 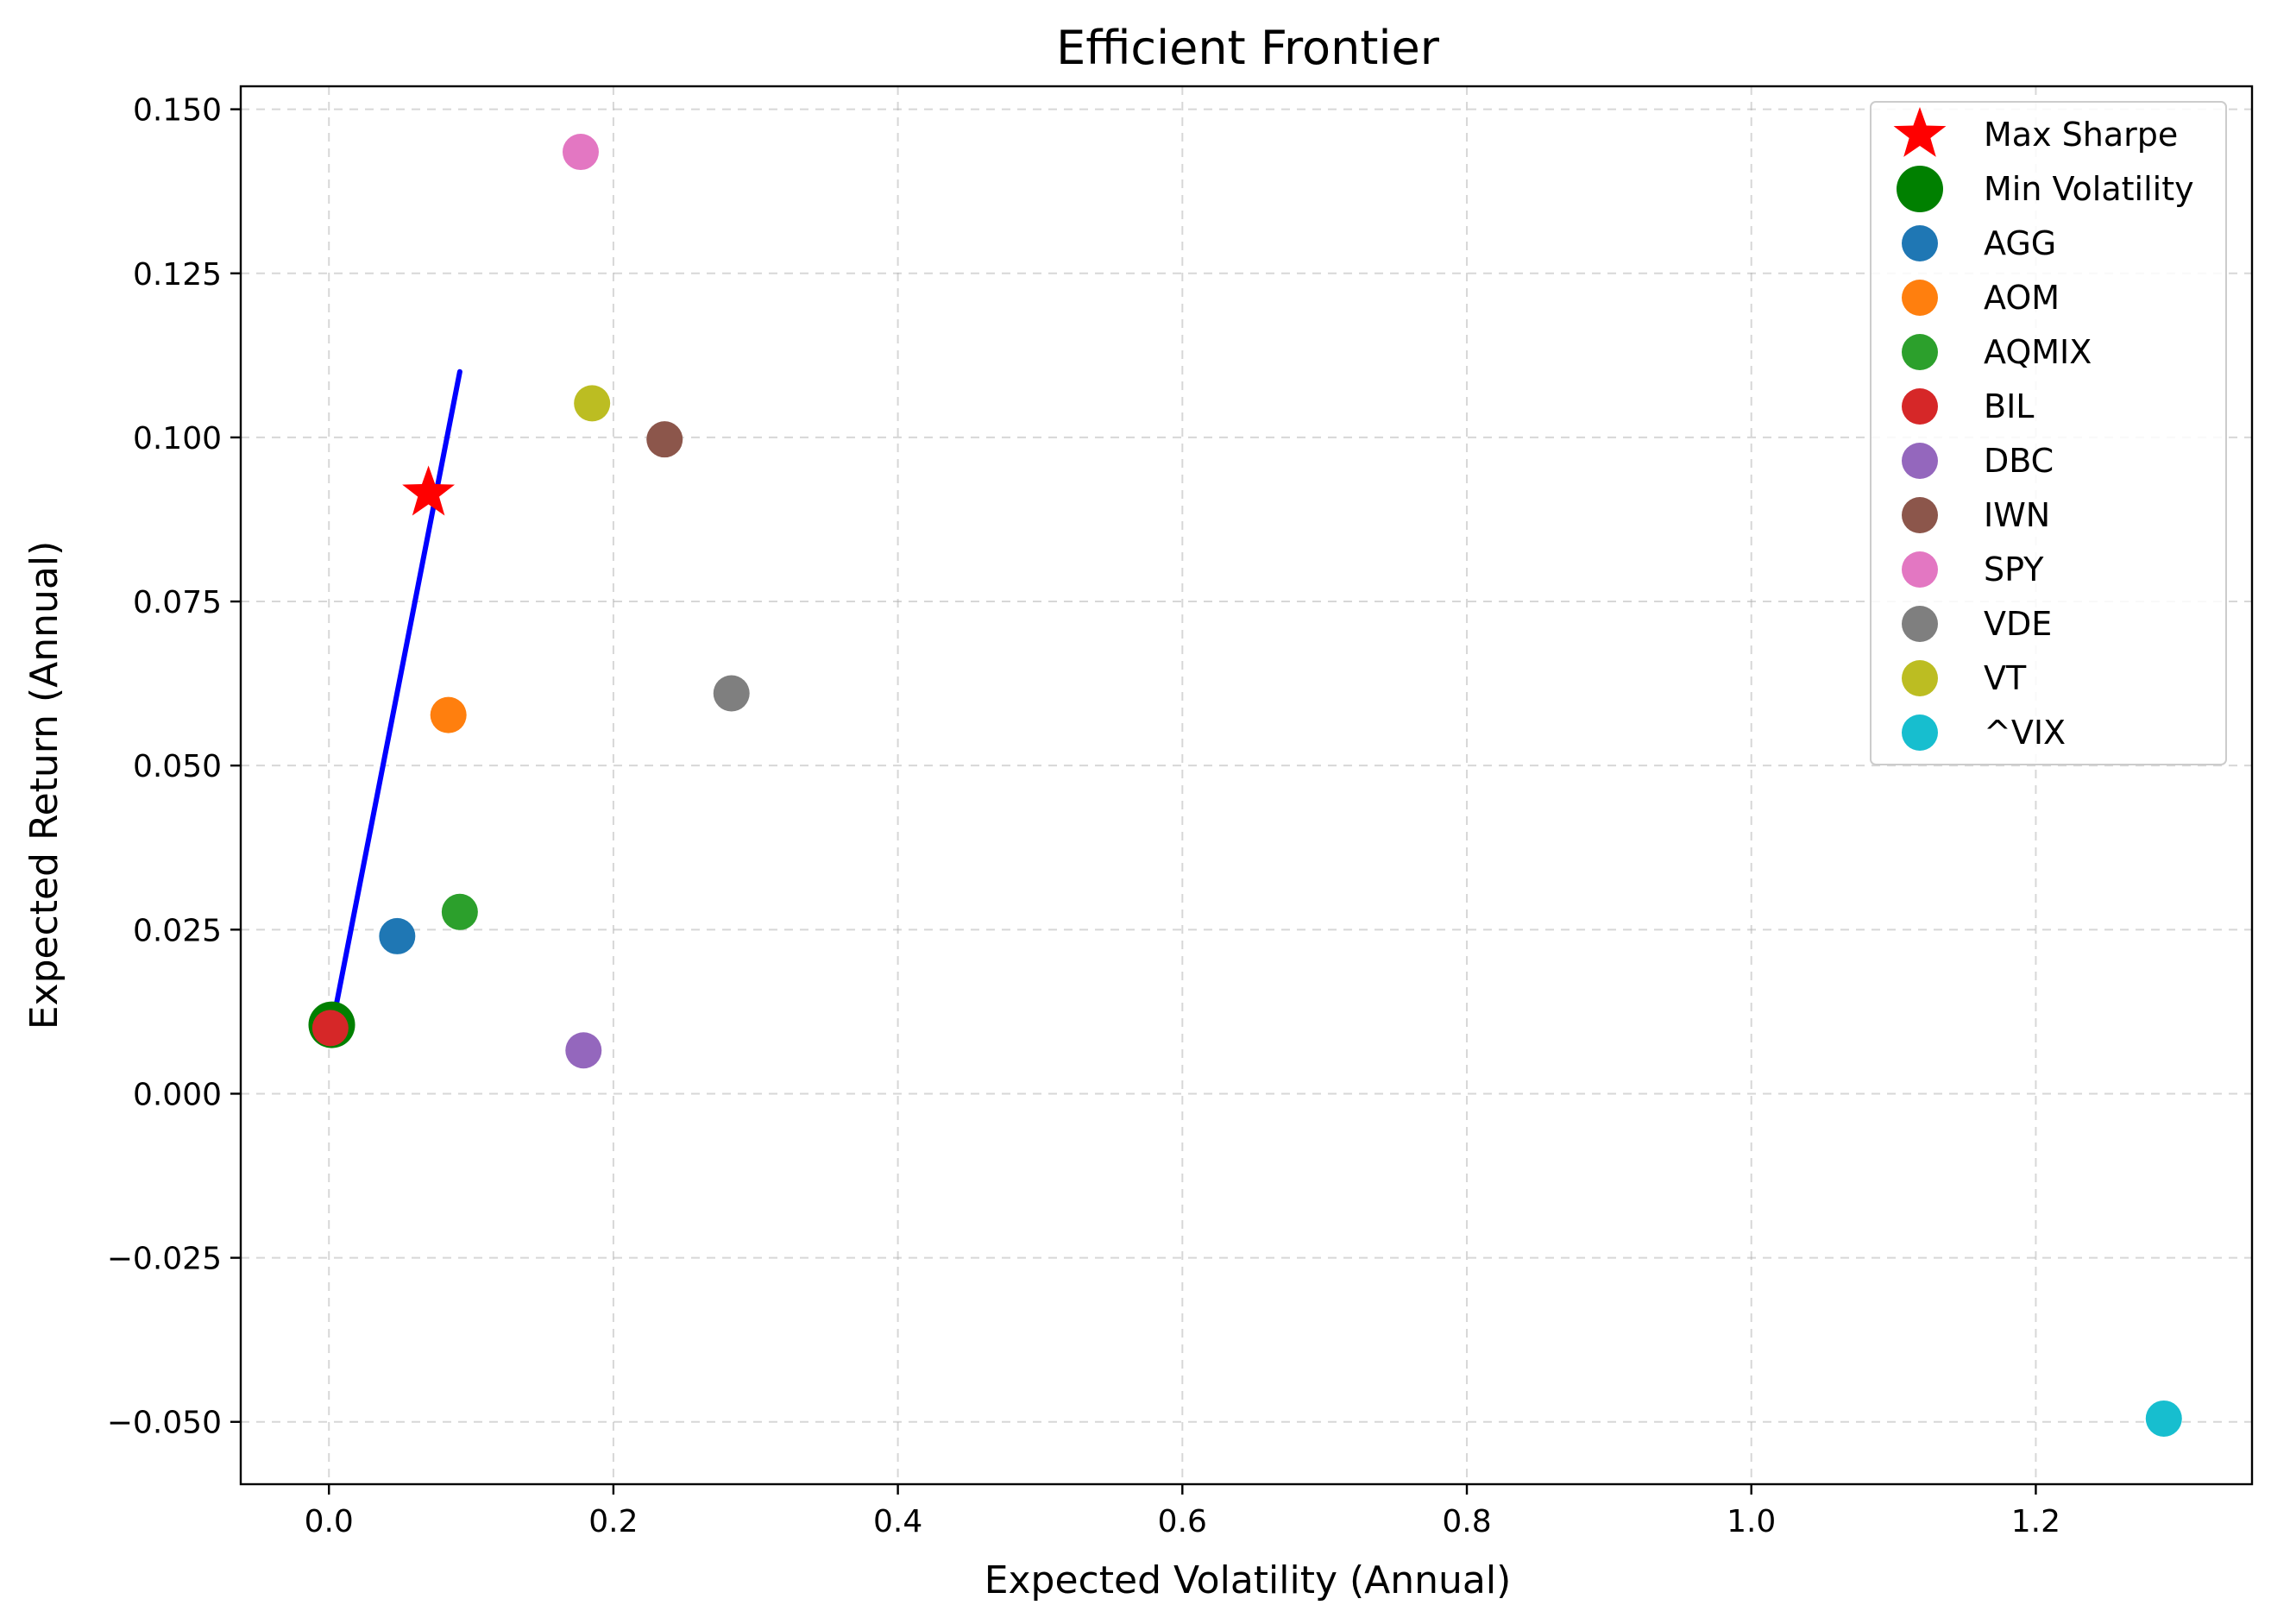 I want to click on frontier-line-group, so click(x=395, y=700).